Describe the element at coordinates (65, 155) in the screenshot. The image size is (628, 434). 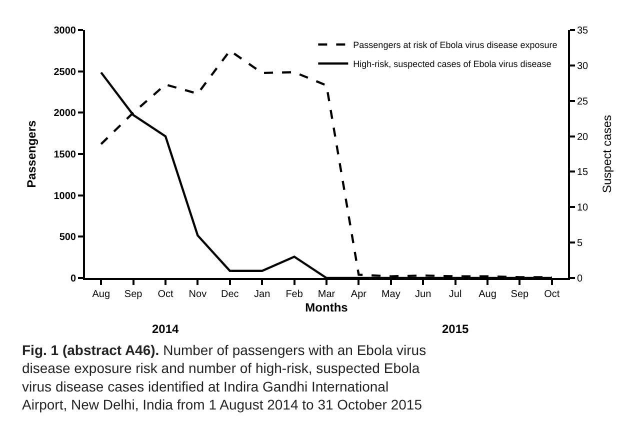
I see `y-tick-label: 1500` at that location.